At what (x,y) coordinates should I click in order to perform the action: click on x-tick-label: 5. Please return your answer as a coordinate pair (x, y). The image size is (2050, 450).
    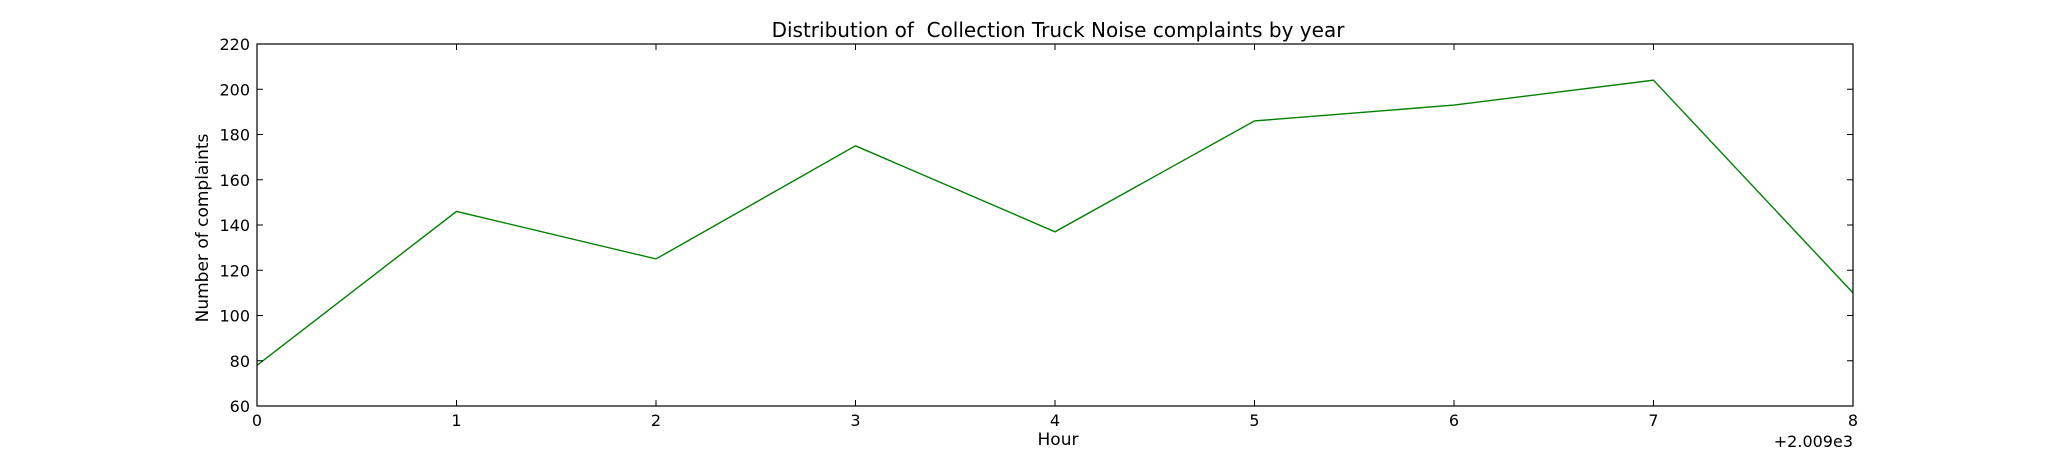
    Looking at the image, I should click on (1254, 420).